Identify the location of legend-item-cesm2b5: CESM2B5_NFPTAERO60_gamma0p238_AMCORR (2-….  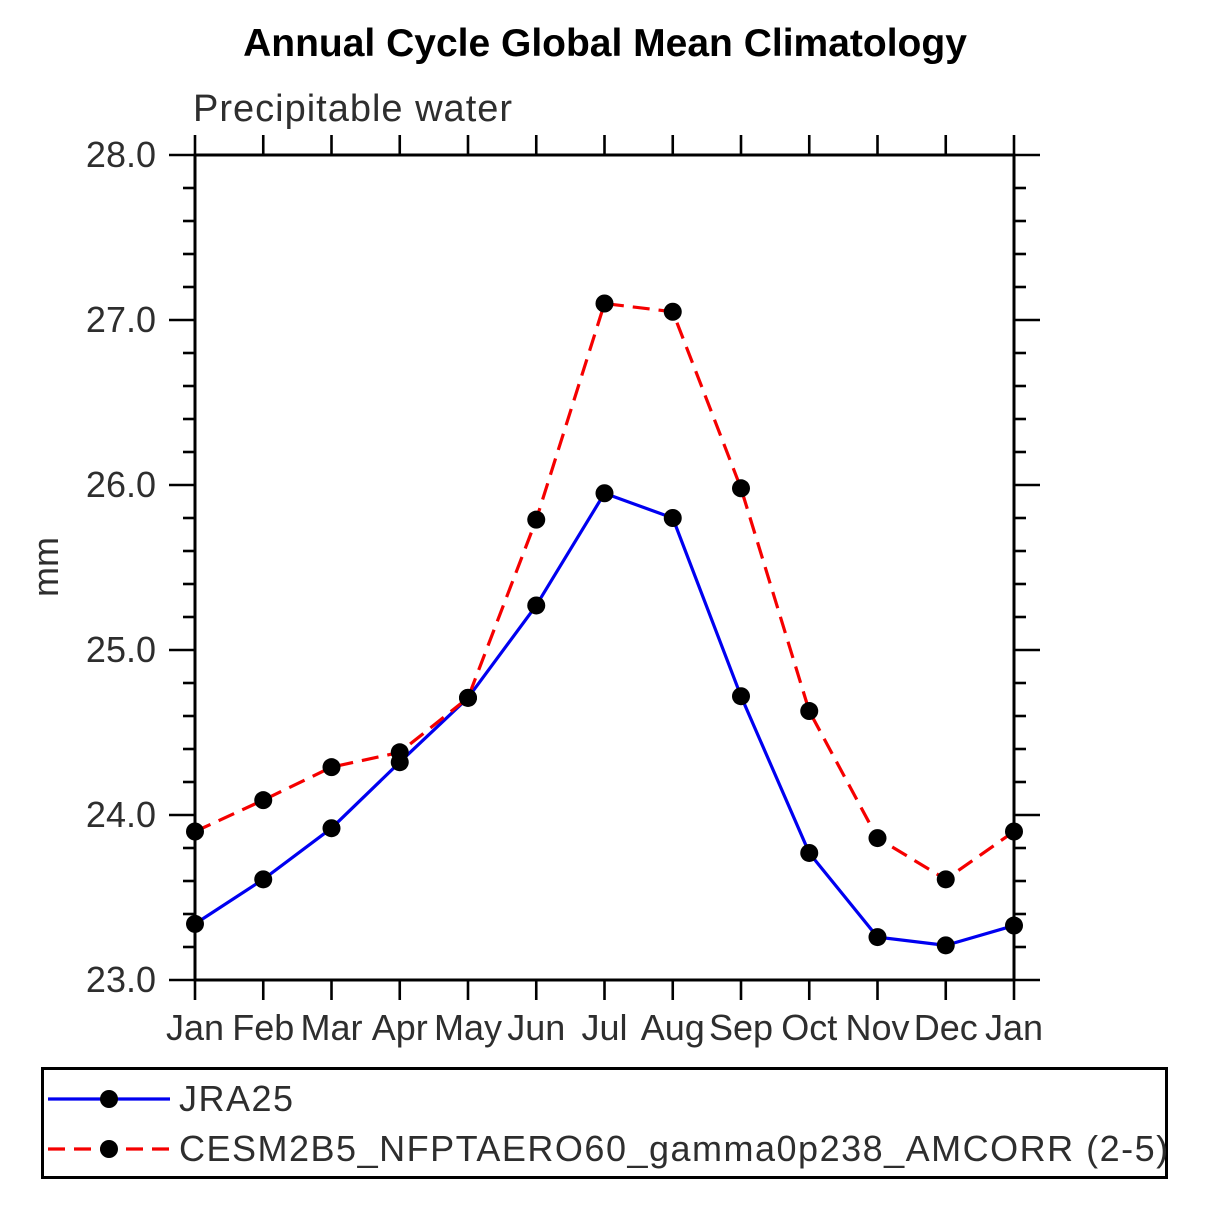
(608, 1148).